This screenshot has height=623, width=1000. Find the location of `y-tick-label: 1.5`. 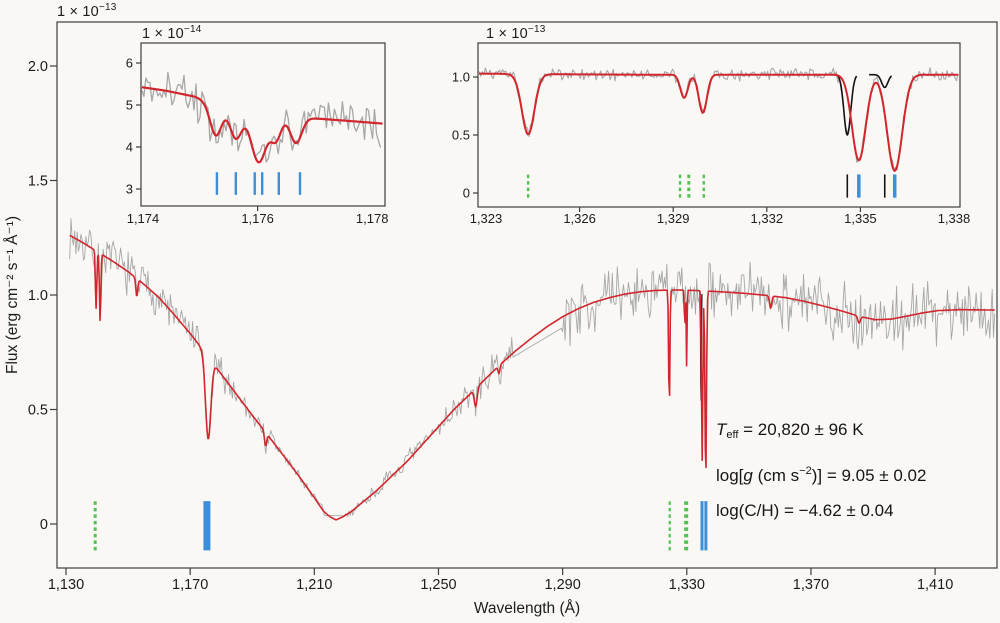

y-tick-label: 1.5 is located at coordinates (38, 182).